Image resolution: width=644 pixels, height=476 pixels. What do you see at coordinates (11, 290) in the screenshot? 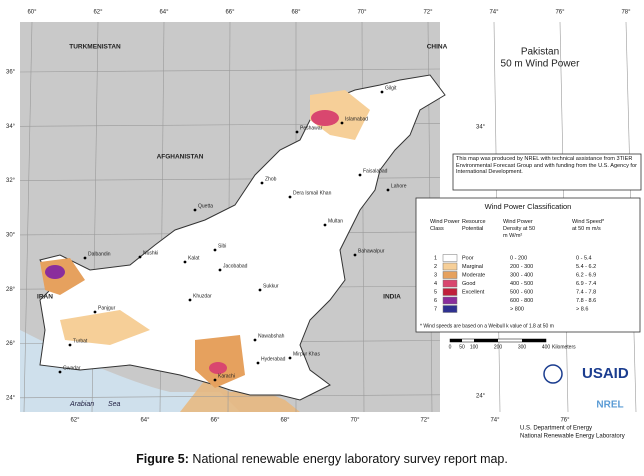
I see `latitude-label: 28°` at bounding box center [11, 290].